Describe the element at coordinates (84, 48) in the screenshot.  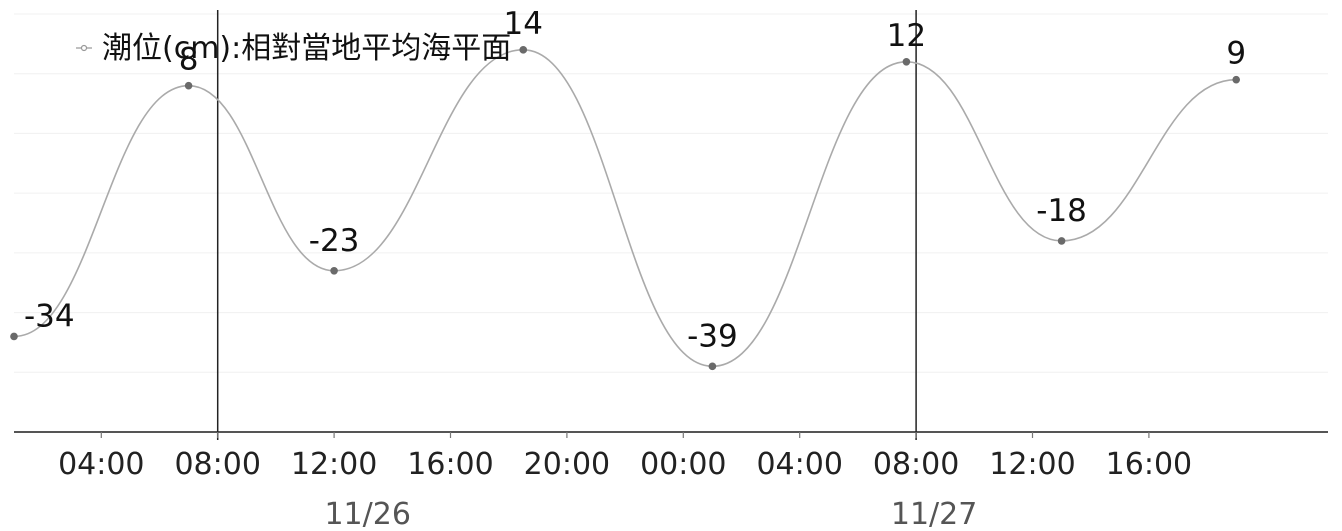
I see `legend-marker-icon` at that location.